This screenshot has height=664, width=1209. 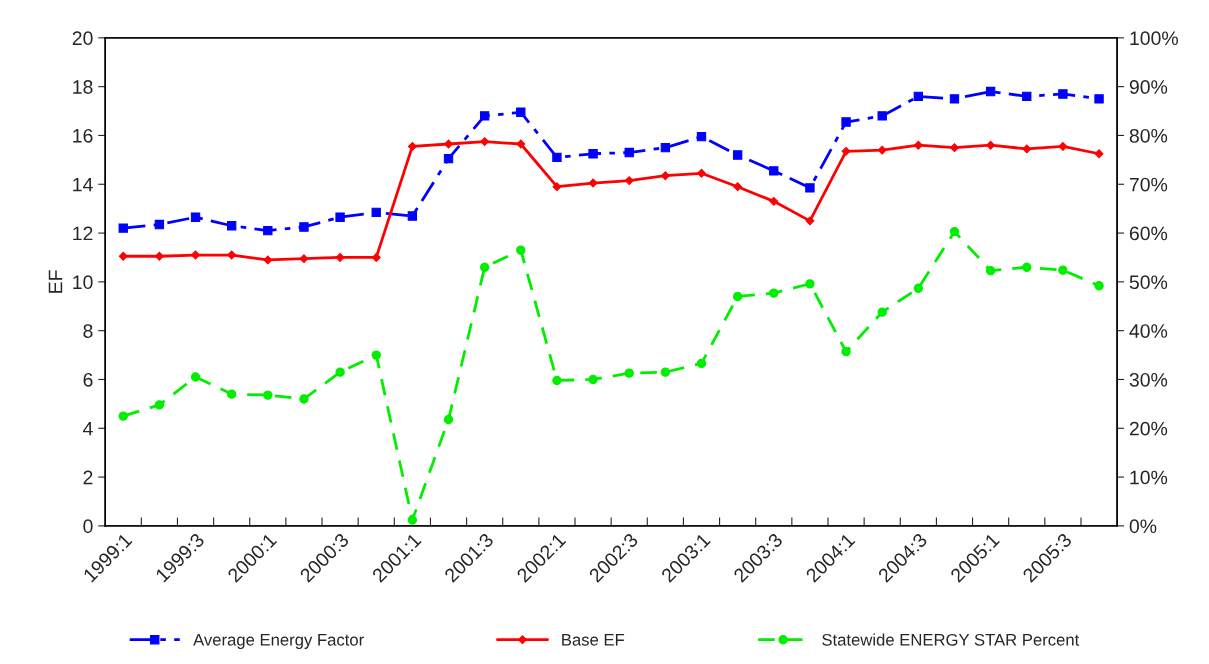 I want to click on y-tick-label: 16, so click(x=83, y=135).